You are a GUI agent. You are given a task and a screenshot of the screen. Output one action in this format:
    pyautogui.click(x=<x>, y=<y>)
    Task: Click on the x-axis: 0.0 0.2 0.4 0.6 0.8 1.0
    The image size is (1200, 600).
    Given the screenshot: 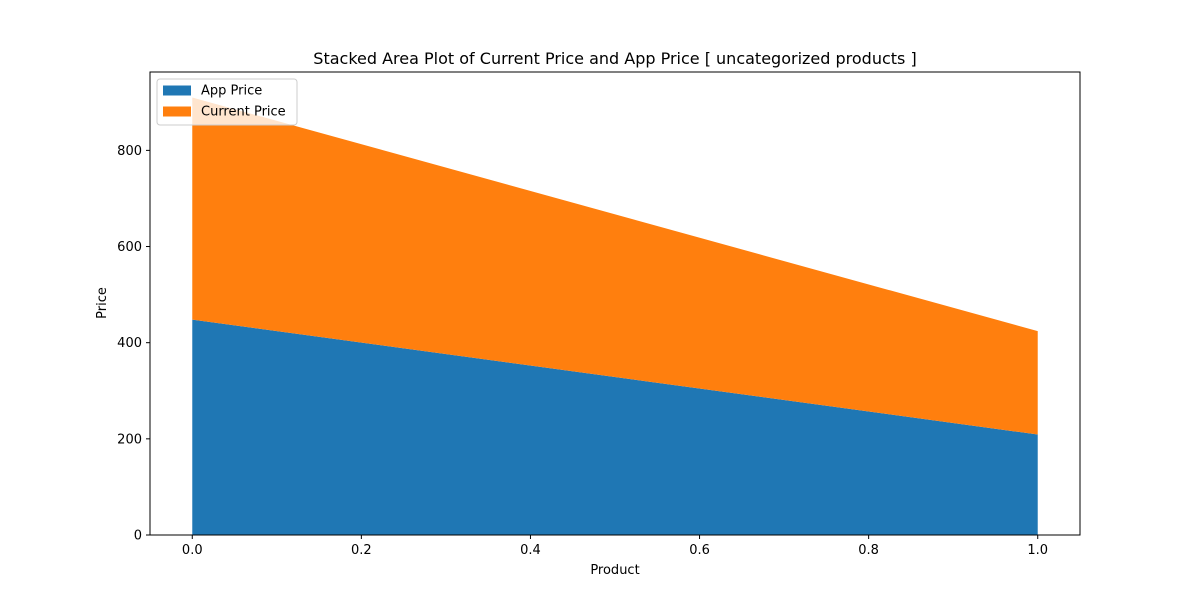 What is the action you would take?
    pyautogui.click(x=615, y=546)
    